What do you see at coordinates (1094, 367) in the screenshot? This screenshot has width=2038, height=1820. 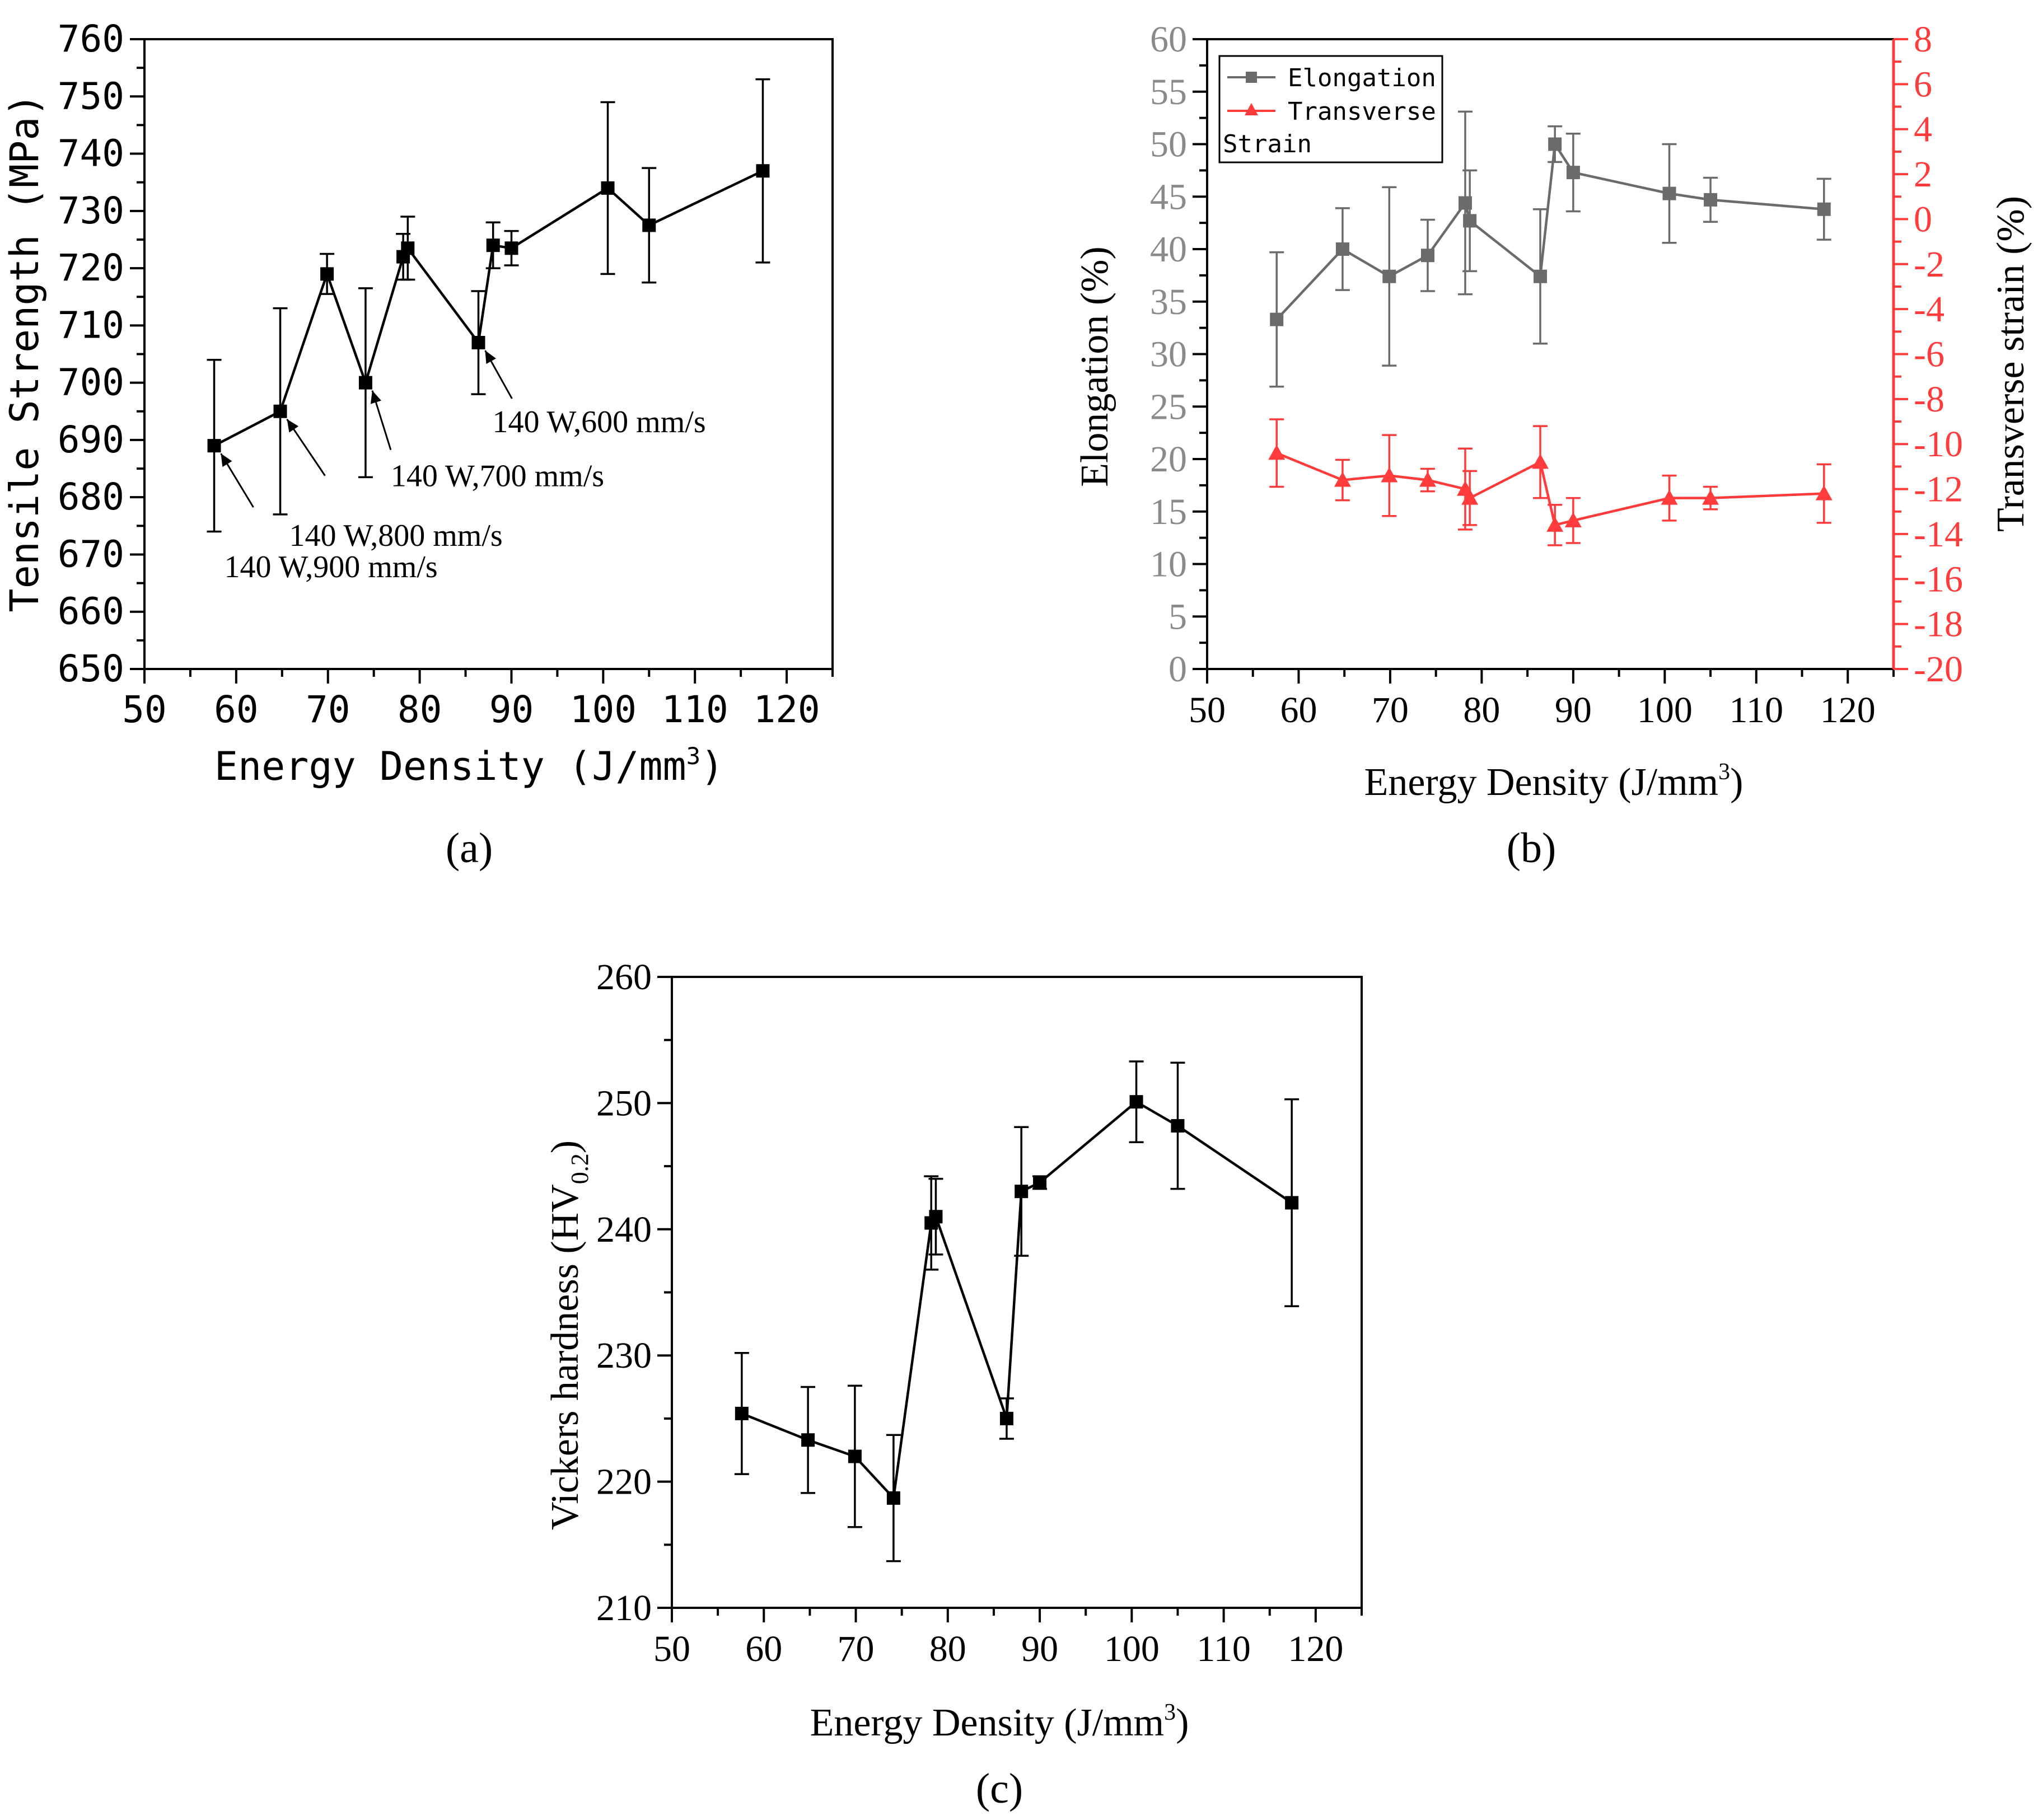 I see `panel-b-y-axis-title: Elongation (%)` at bounding box center [1094, 367].